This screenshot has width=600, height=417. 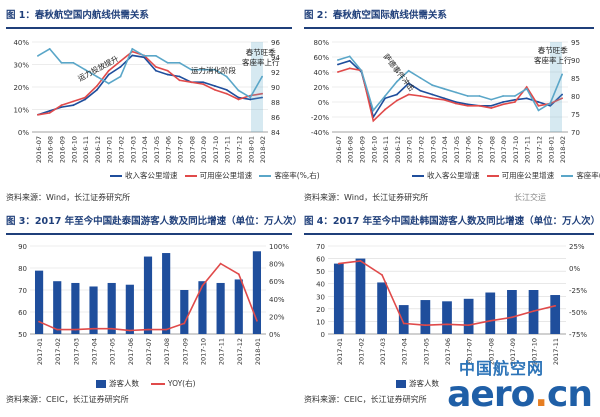 I want to click on annotation-spring-peak: 春节旺季 客座率上行, so click(x=261, y=57).